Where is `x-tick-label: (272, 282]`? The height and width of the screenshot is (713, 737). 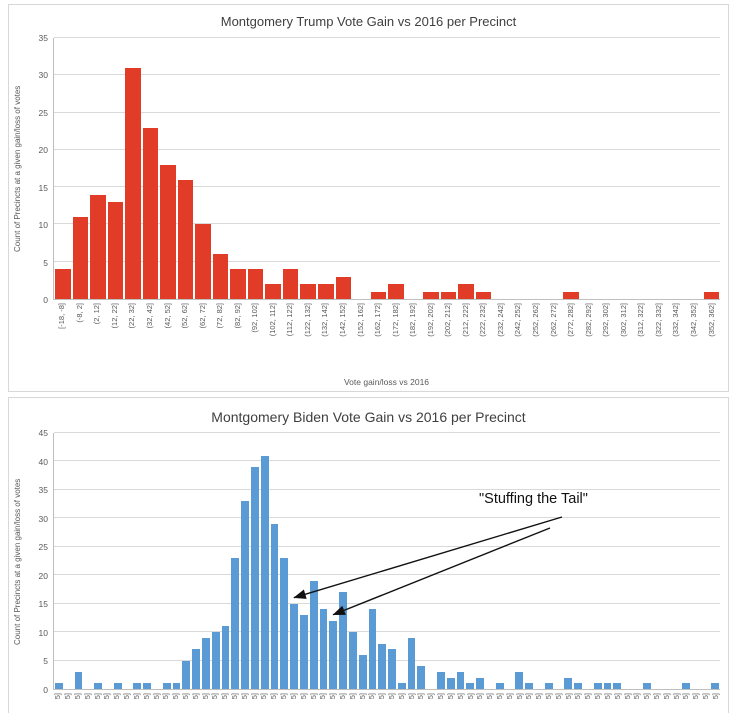
x-tick-label: (272, 282] is located at coordinates (571, 320).